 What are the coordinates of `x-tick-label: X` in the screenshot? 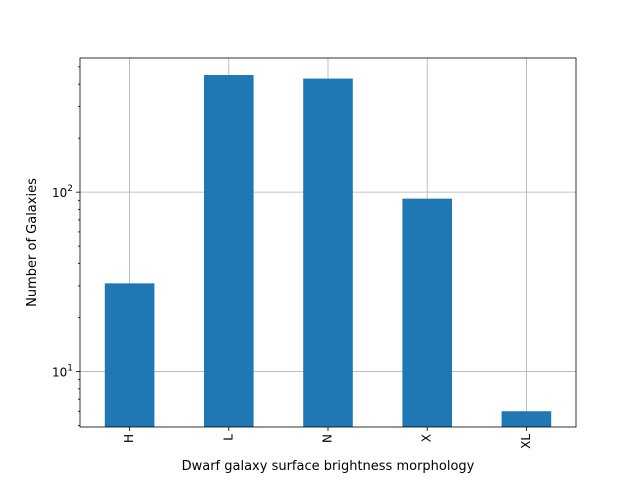 It's located at (427, 438).